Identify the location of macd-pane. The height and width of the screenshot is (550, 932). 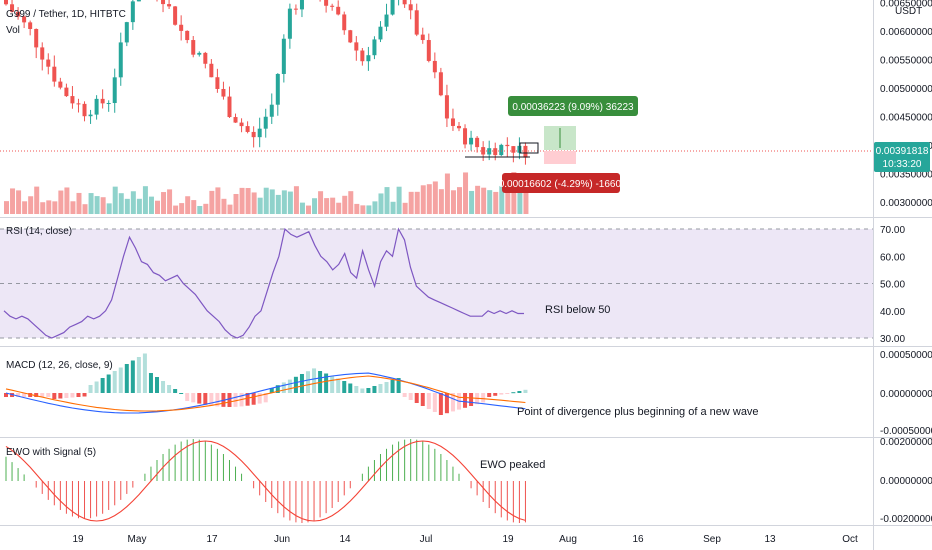
(266, 384).